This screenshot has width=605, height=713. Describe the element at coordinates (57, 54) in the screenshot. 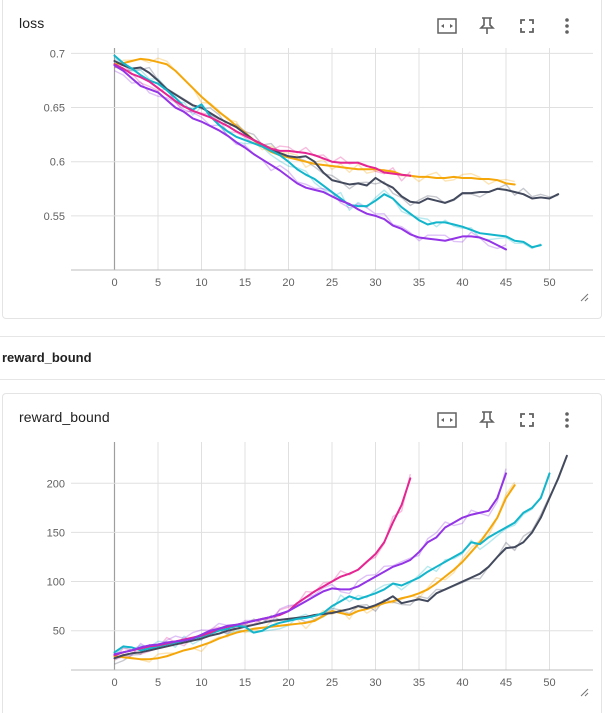

I see `y-tick-label: 0.7` at that location.